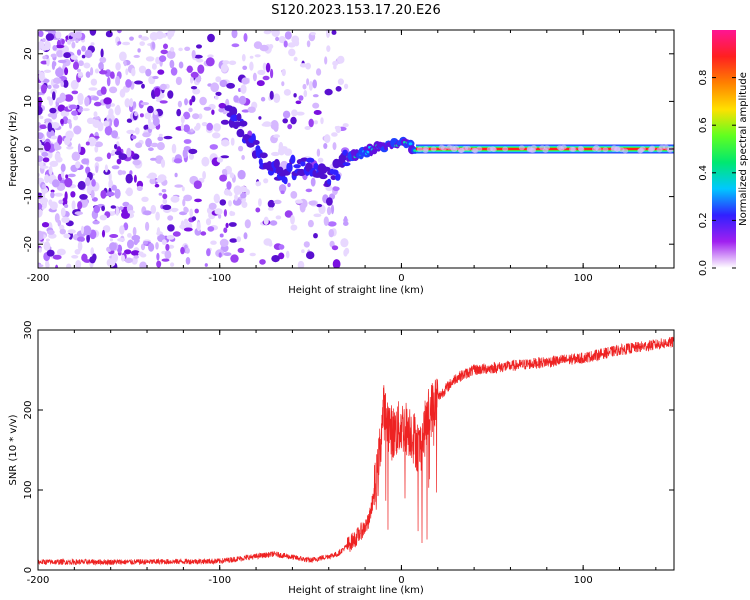 This screenshot has height=600, width=750. What do you see at coordinates (38, 580) in the screenshot?
I see `snr-xtick-label: -200` at bounding box center [38, 580].